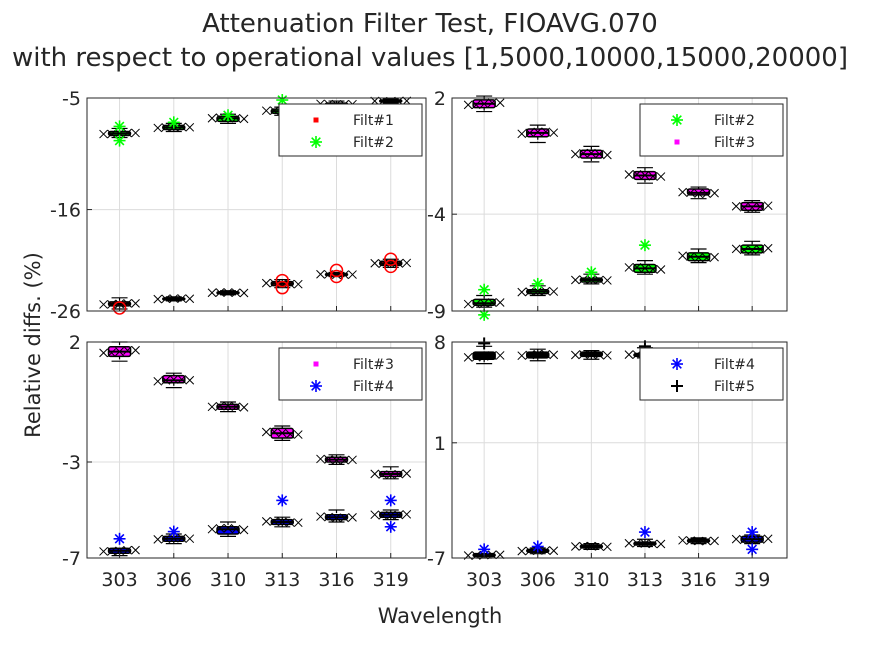 Image resolution: width=875 pixels, height=656 pixels. Describe the element at coordinates (373, 143) in the screenshot. I see `legend-entry: Filt#2` at that location.